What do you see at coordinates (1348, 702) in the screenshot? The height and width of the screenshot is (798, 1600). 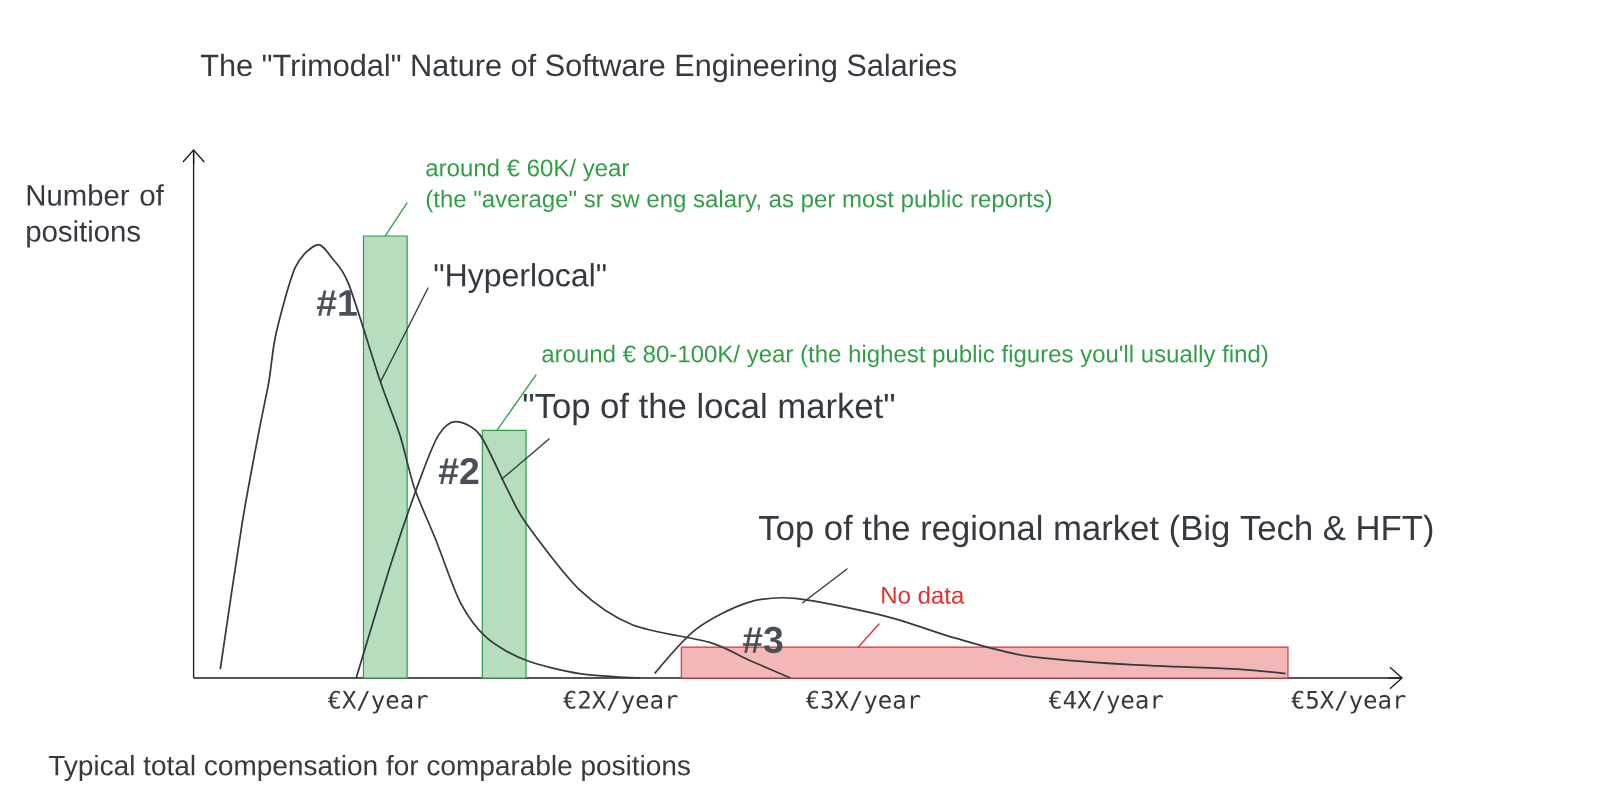 I see `x-tick-label: €5X/year` at bounding box center [1348, 702].